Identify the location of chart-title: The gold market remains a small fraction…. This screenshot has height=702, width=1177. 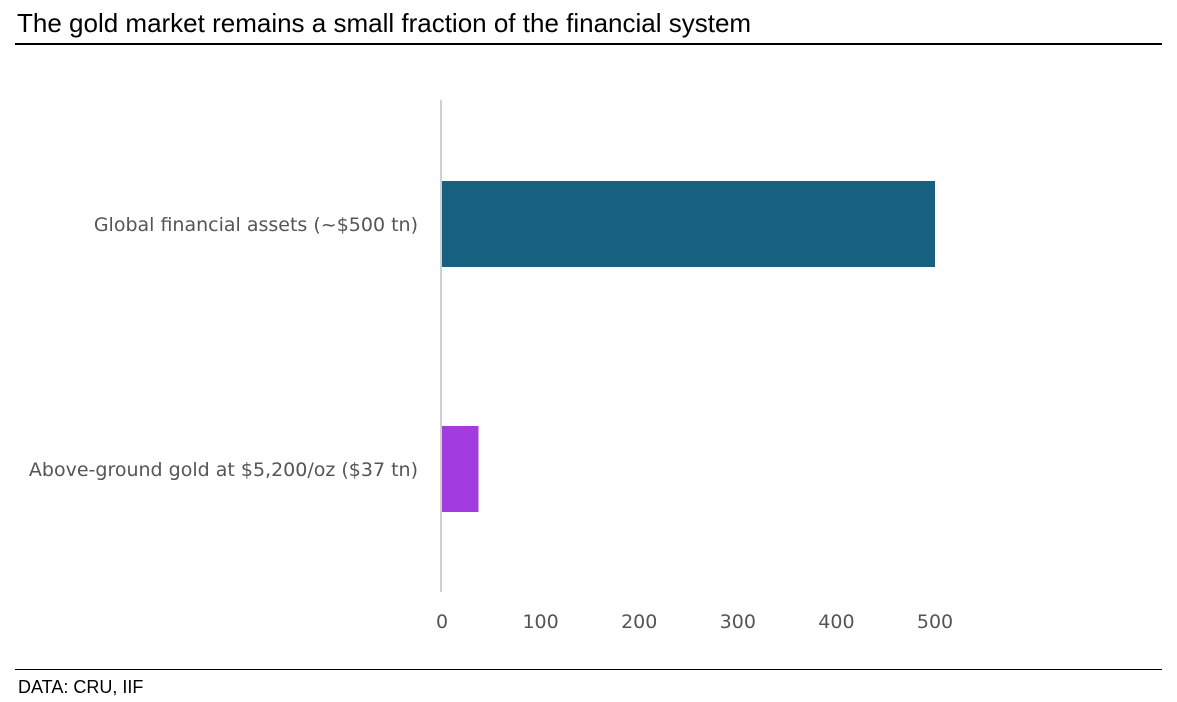
(384, 23).